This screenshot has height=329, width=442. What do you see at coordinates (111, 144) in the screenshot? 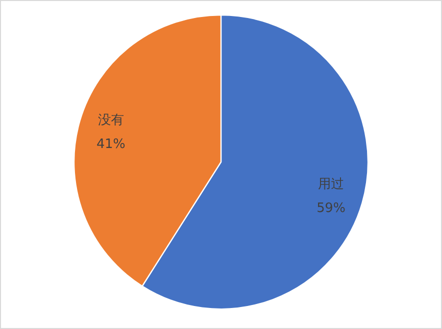
I see `data-label: 41%` at bounding box center [111, 144].